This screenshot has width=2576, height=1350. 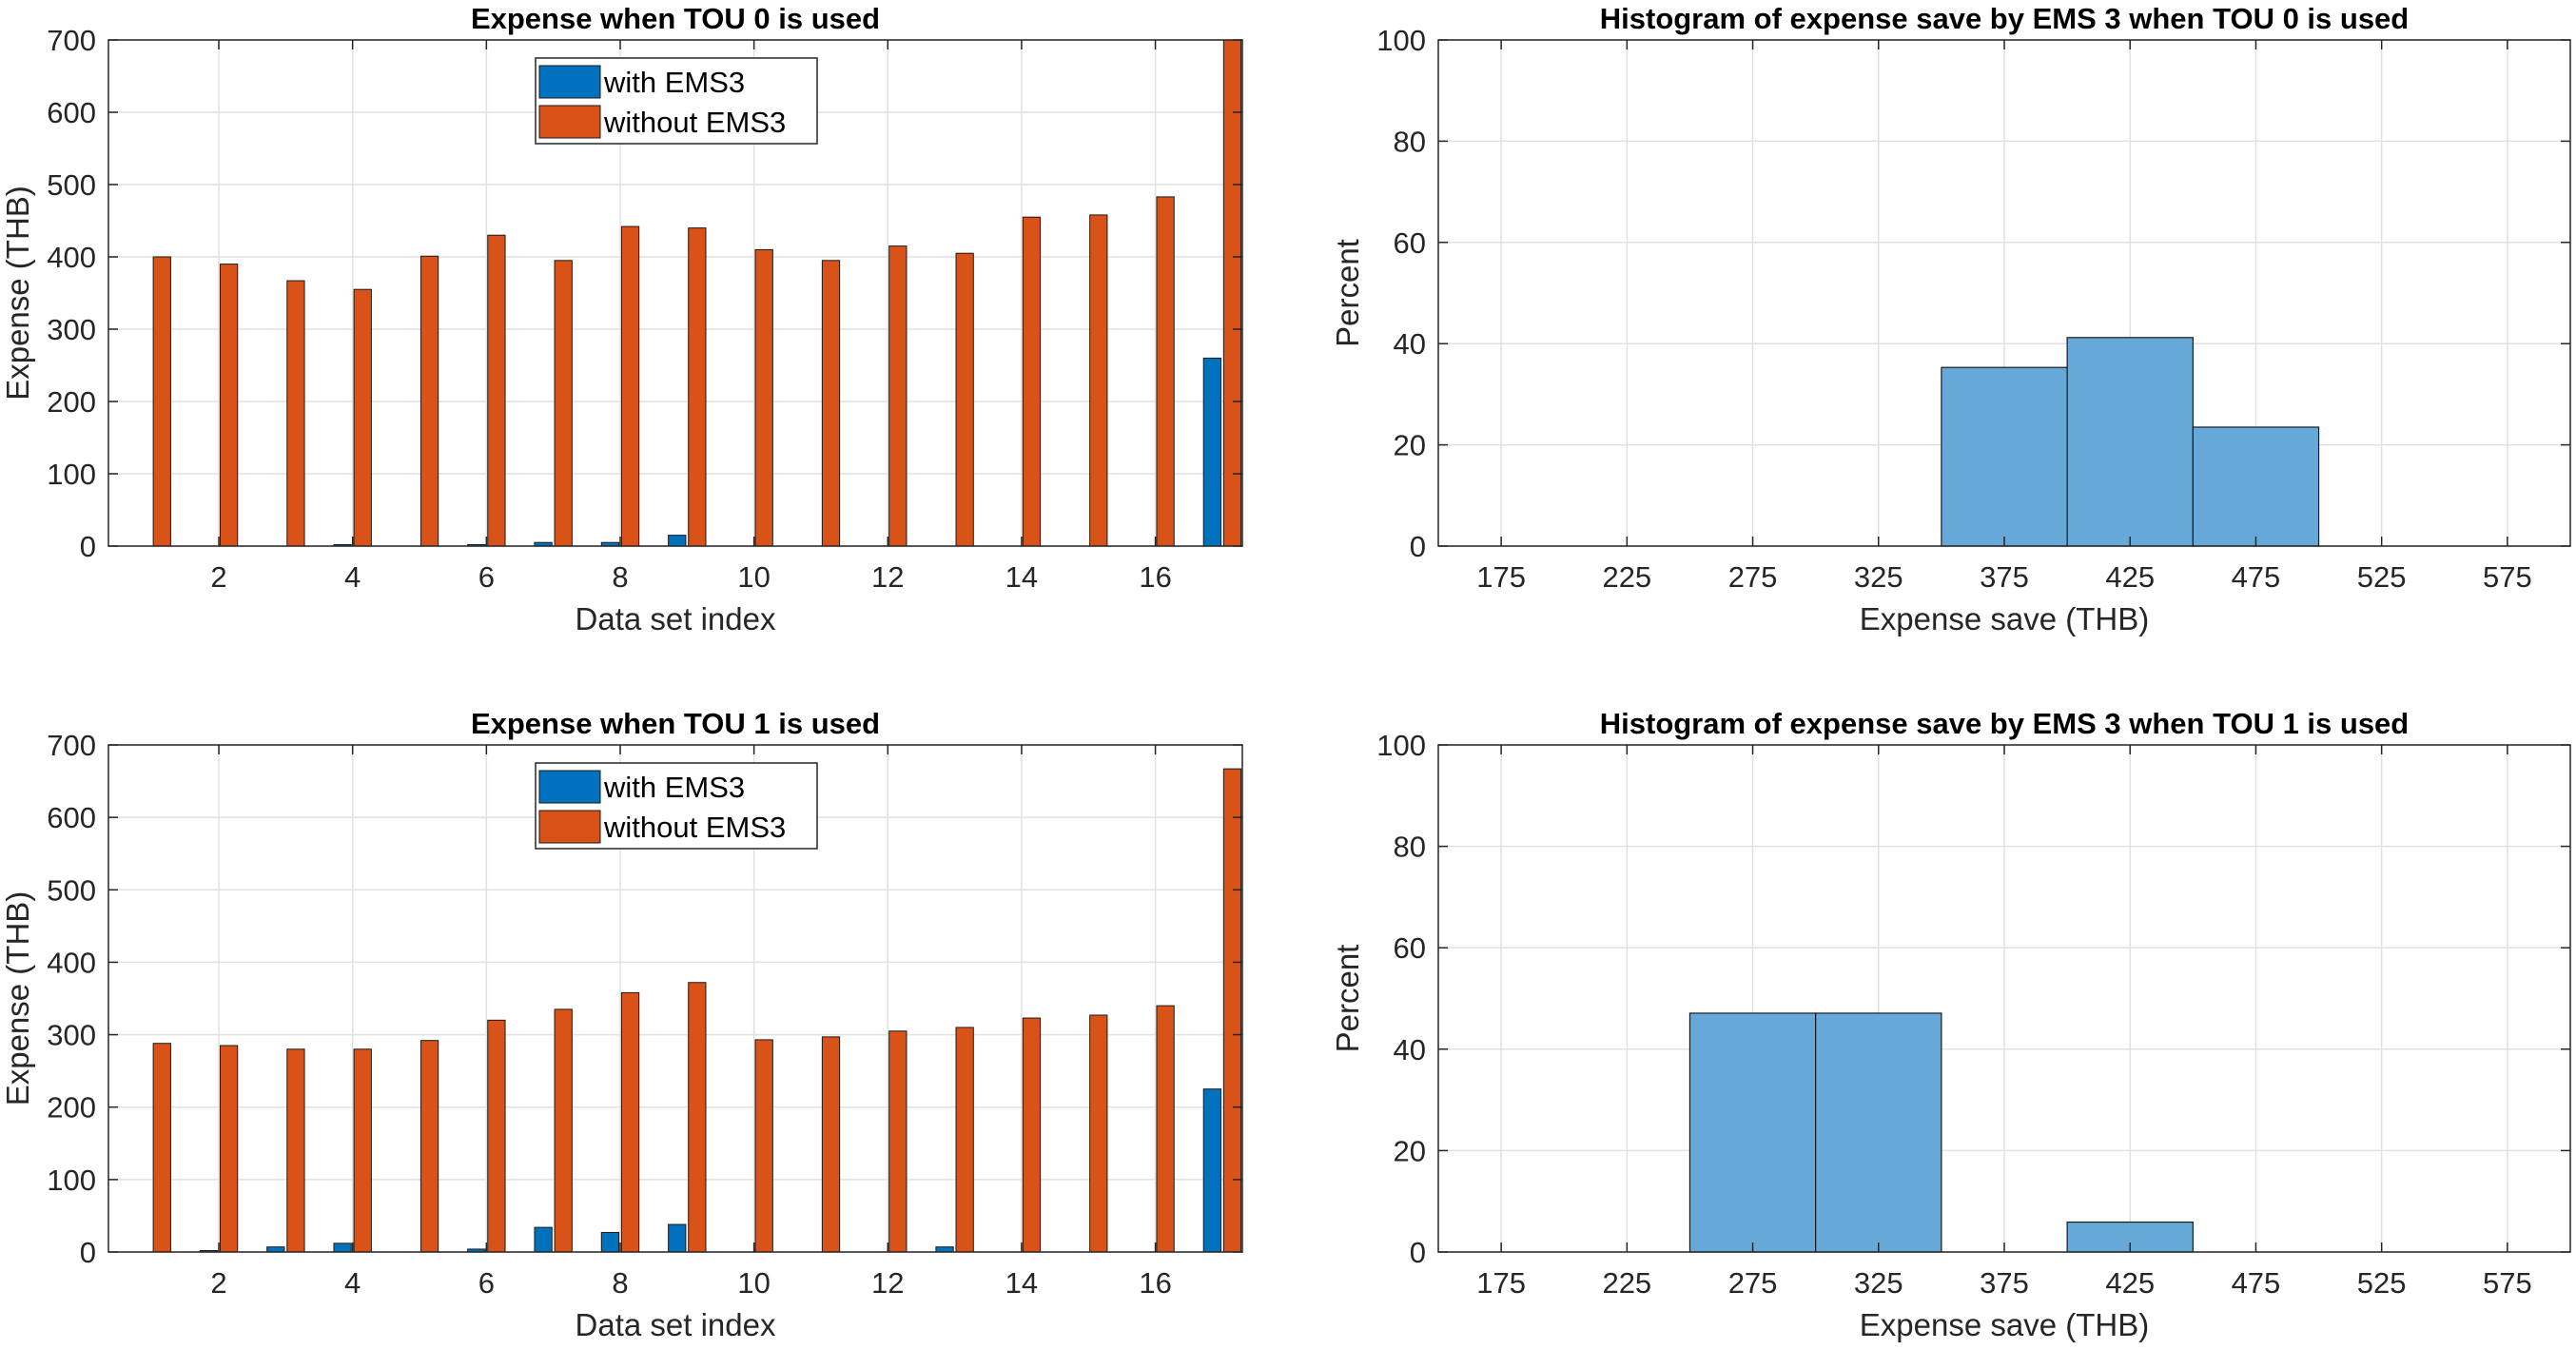 What do you see at coordinates (218, 577) in the screenshot?
I see `x-tick-label: 2` at bounding box center [218, 577].